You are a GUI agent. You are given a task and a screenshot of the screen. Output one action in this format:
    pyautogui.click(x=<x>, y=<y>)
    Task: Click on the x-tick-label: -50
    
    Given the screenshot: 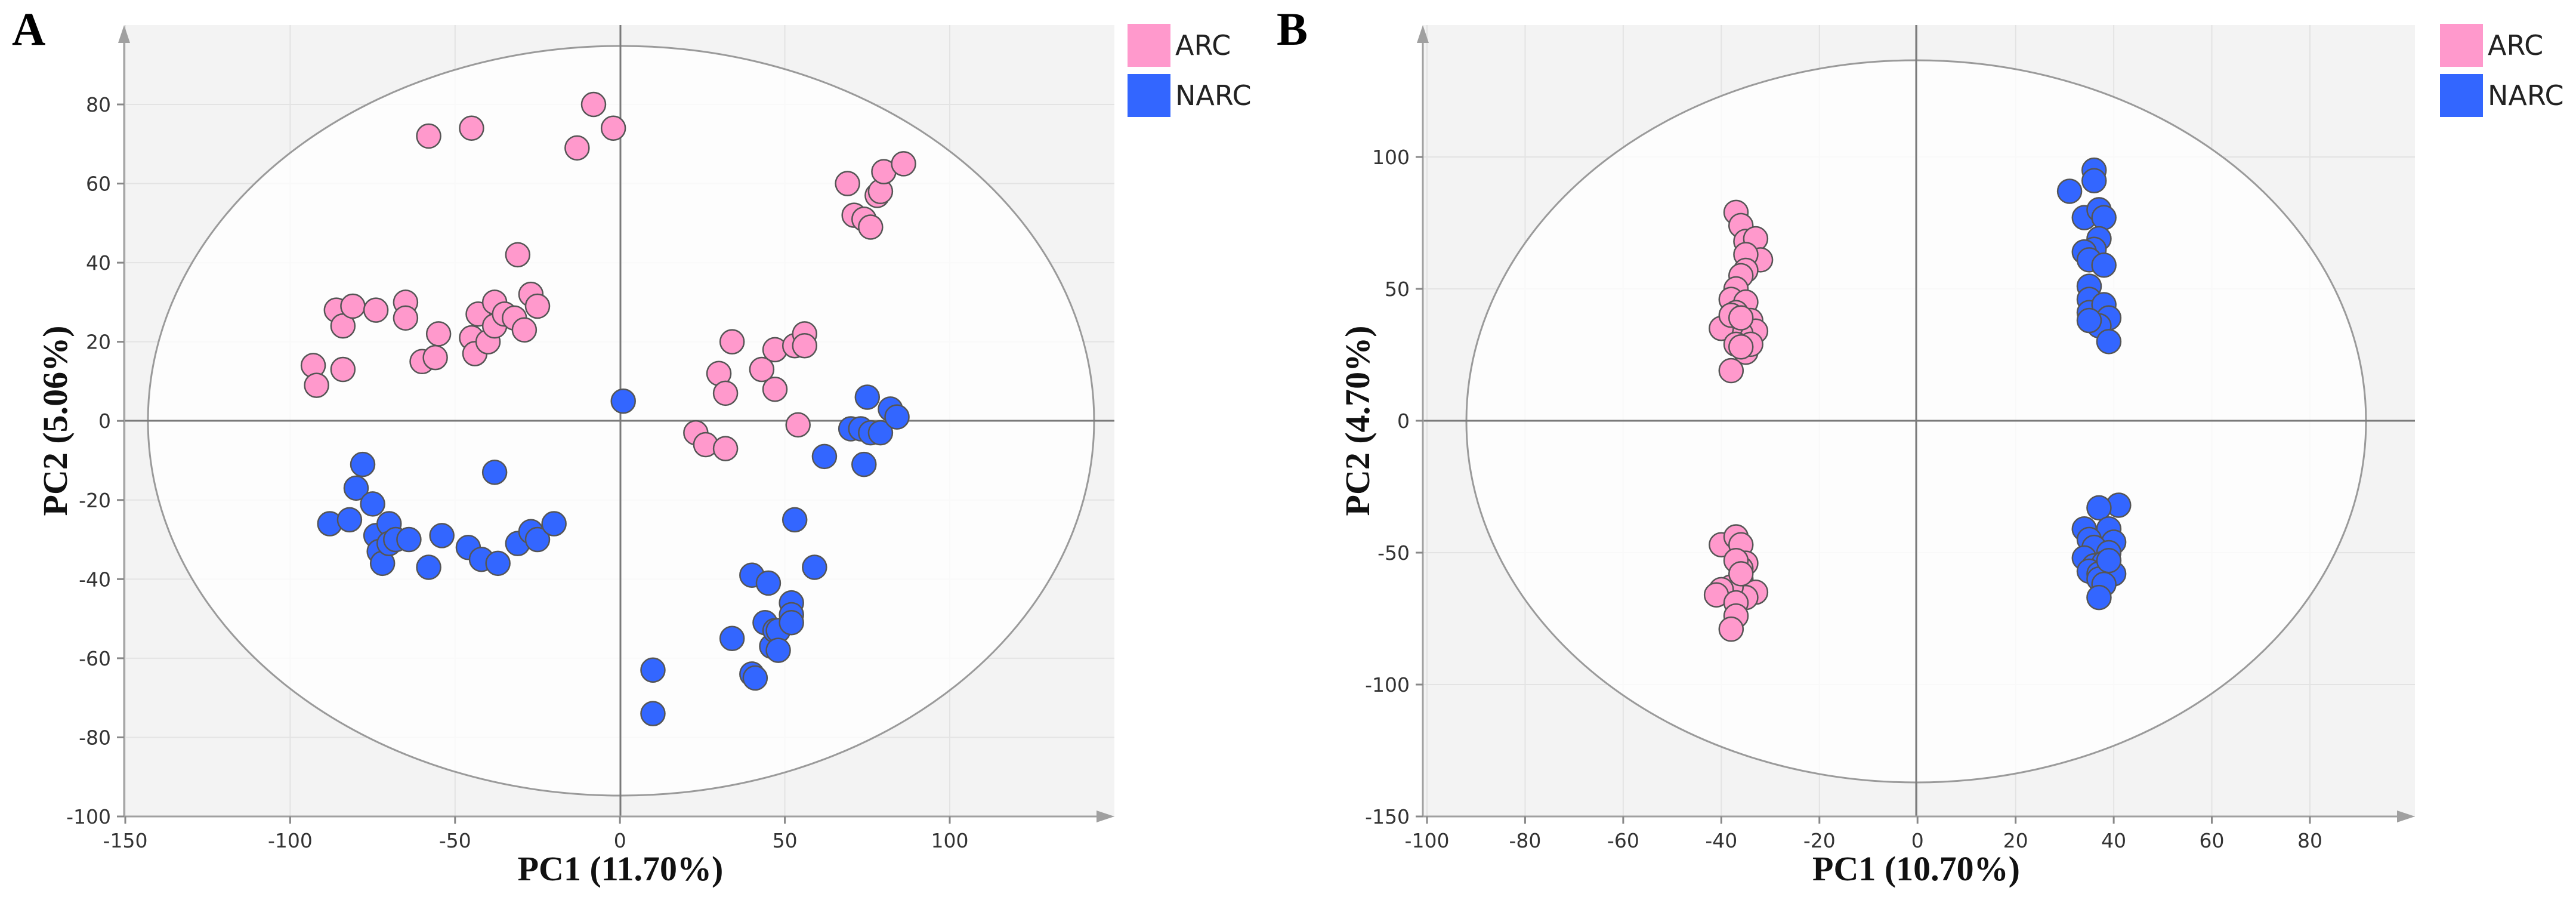 What is the action you would take?
    pyautogui.click(x=455, y=840)
    